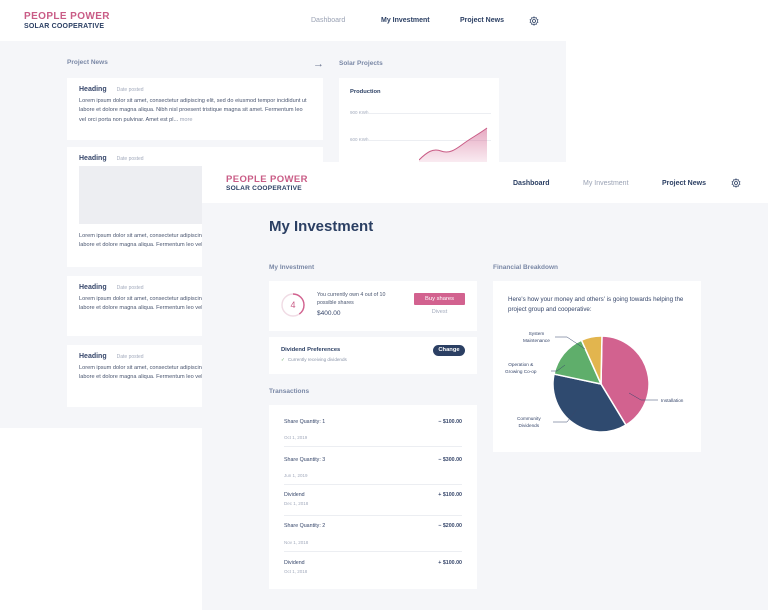  I want to click on transaction-name: Share Quantity: 1, so click(305, 422).